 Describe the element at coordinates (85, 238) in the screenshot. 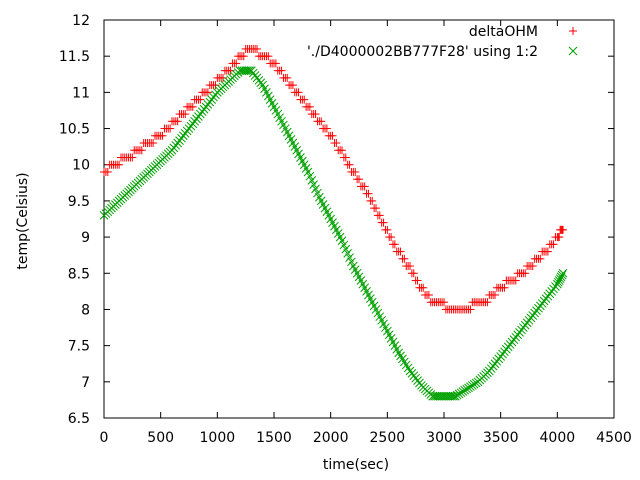

I see `y-tick-label: 9` at that location.